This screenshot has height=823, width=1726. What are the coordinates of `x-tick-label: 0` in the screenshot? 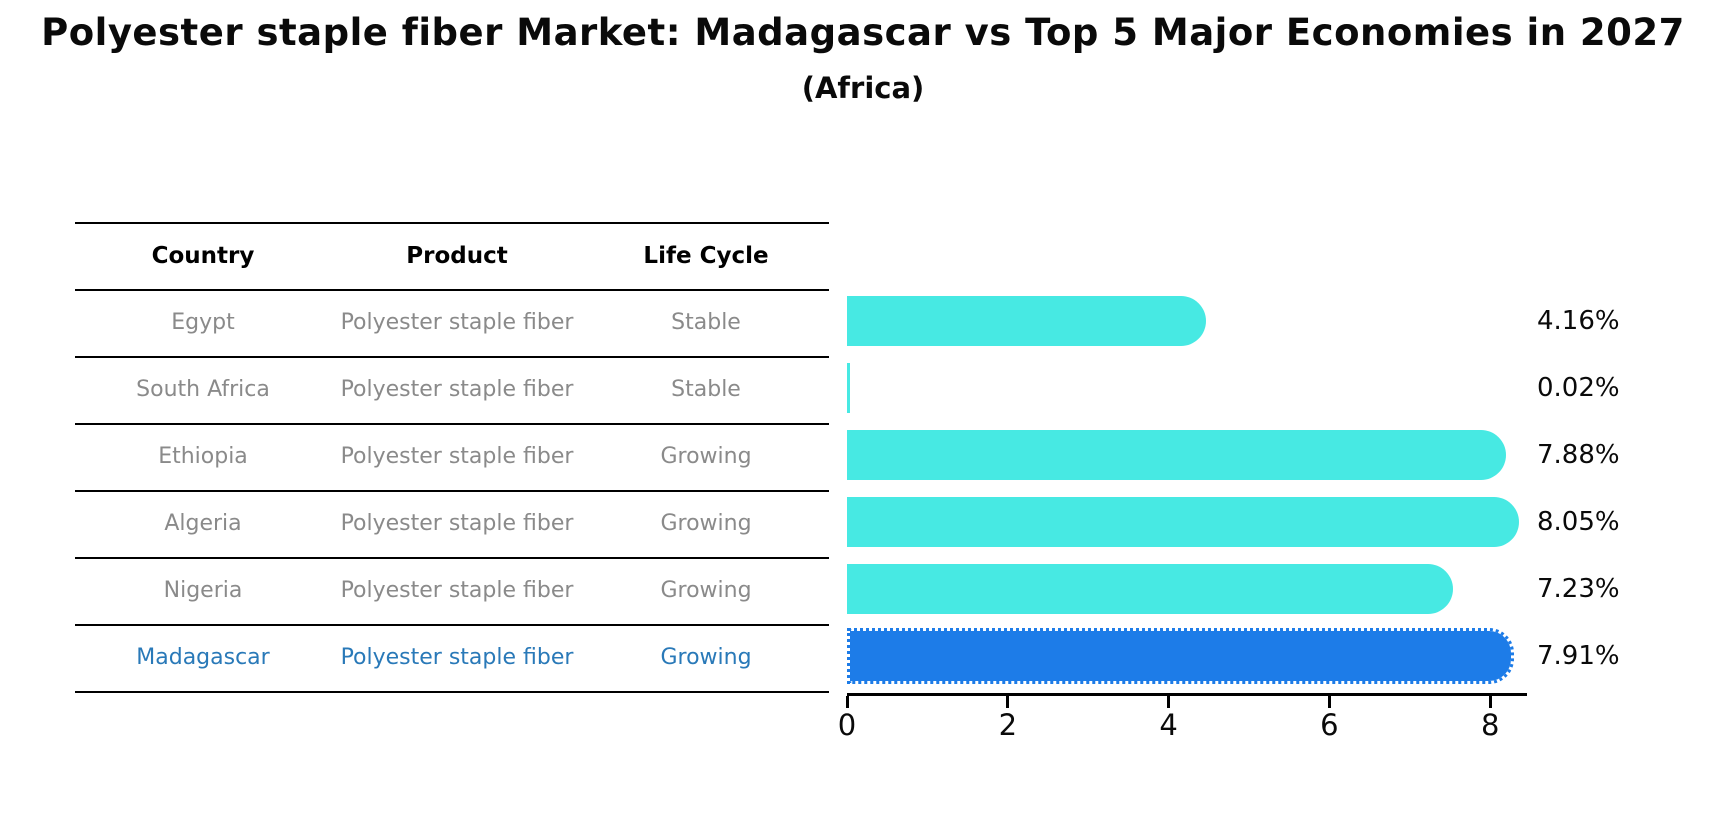 It's located at (847, 725).